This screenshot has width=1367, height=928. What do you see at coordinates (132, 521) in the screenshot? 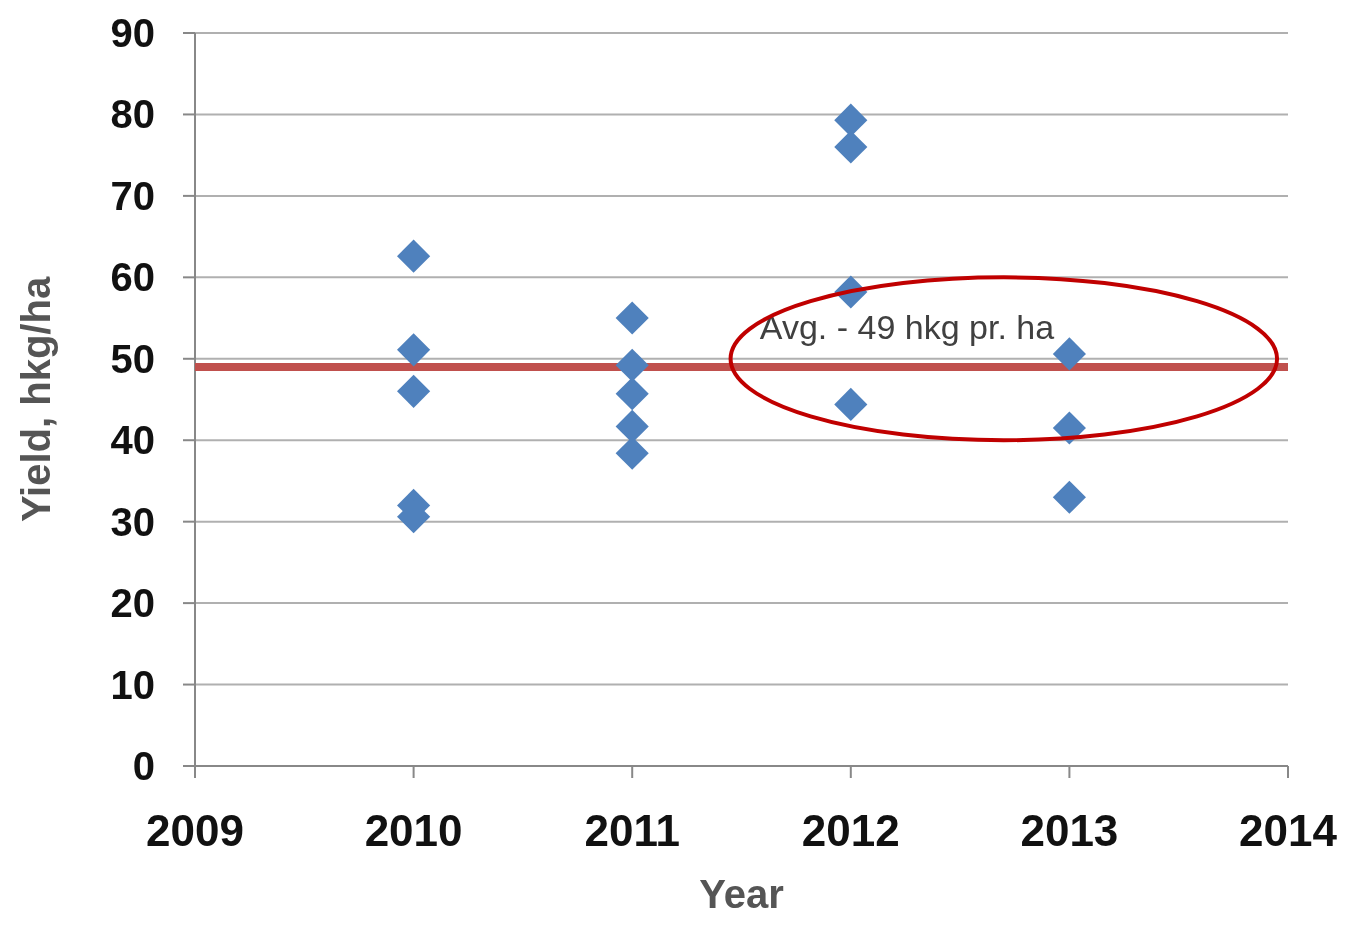
I see `y-tick-label: 30` at bounding box center [132, 521].